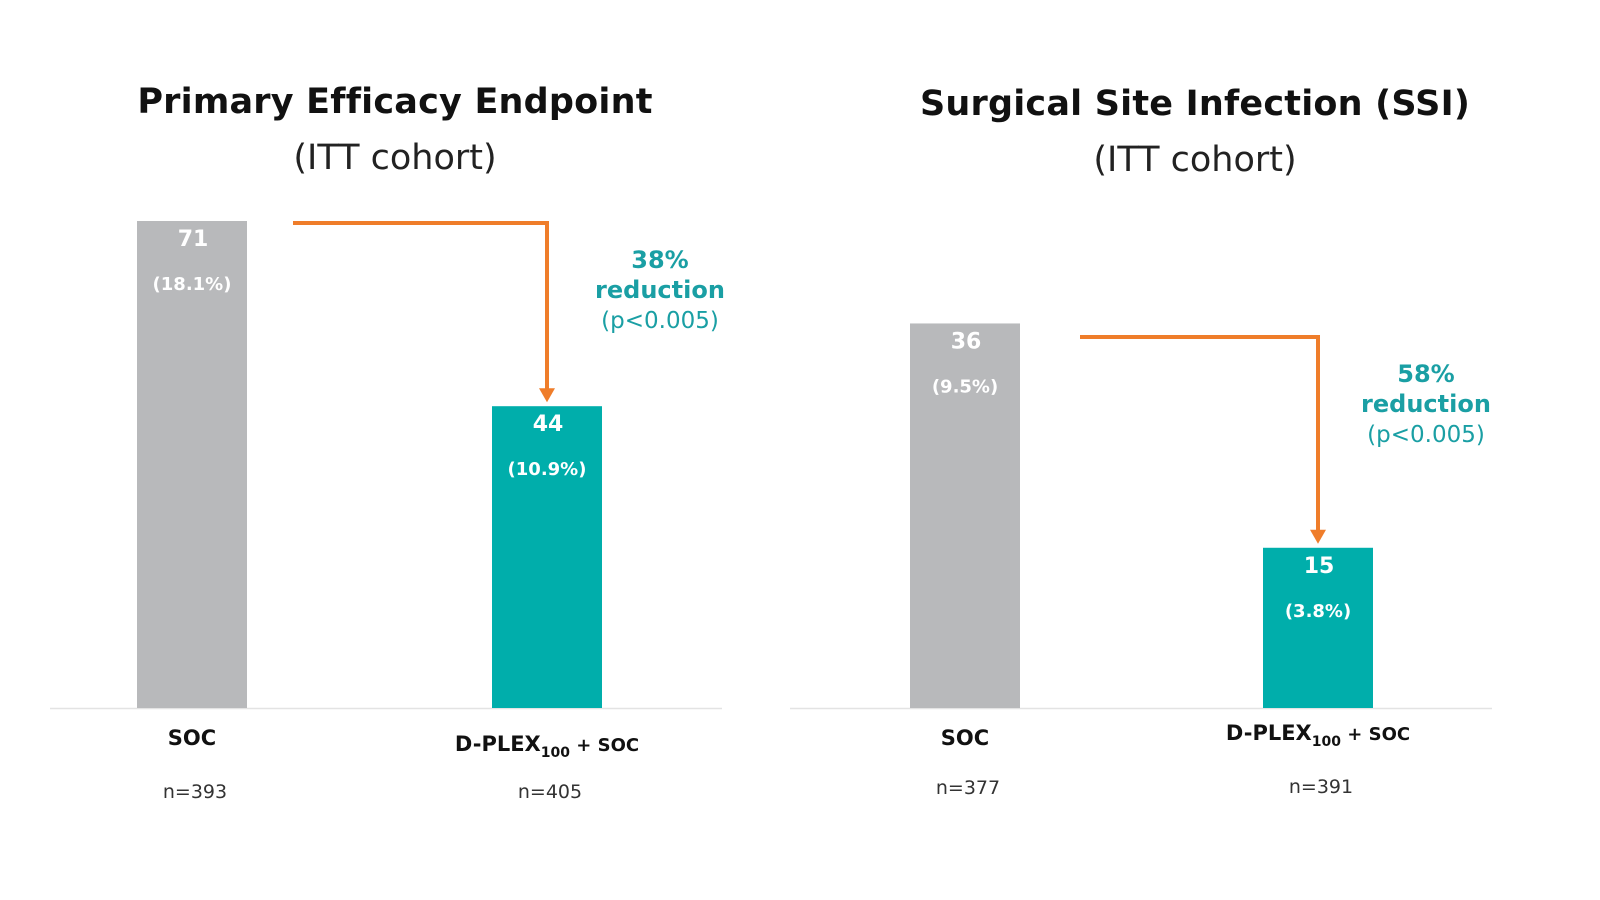  What do you see at coordinates (1321, 787) in the screenshot?
I see `sample-size-label: n=391` at bounding box center [1321, 787].